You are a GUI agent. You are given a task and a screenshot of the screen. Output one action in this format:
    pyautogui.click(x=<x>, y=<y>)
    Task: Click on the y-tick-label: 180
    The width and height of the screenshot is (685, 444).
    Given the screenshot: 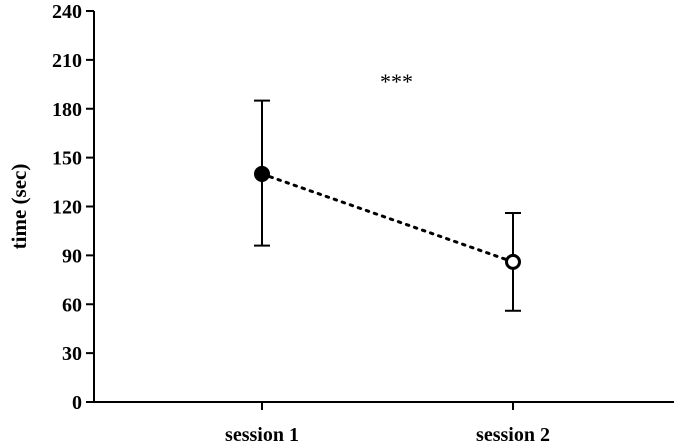 What is the action you would take?
    pyautogui.click(x=67, y=110)
    